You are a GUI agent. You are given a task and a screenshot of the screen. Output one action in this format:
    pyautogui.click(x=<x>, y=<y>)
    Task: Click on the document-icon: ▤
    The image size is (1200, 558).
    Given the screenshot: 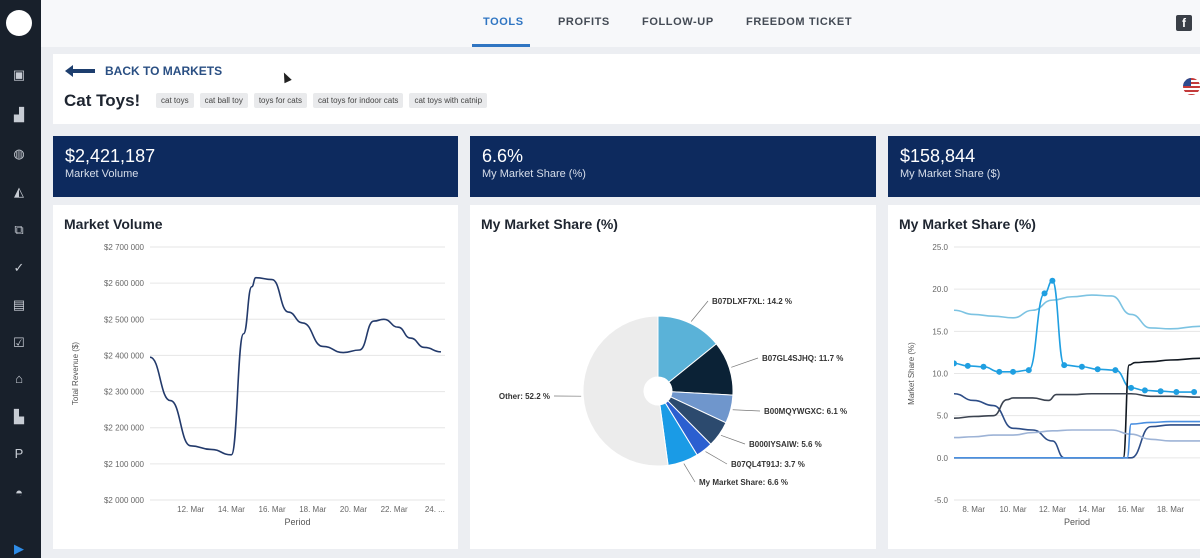 What is the action you would take?
    pyautogui.click(x=19, y=304)
    